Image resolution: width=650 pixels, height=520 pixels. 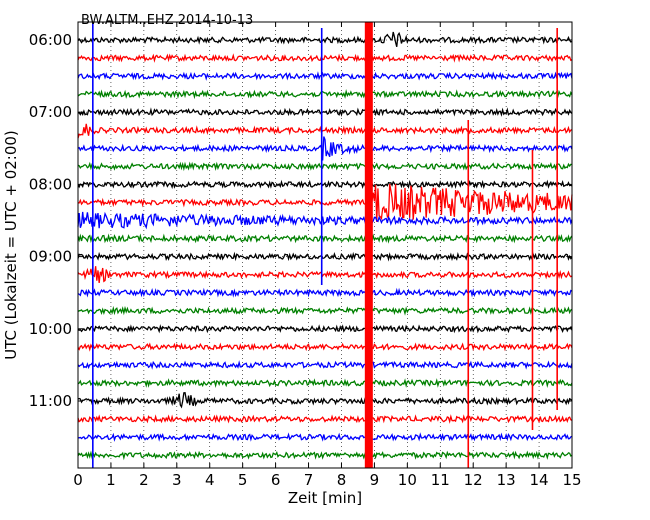 What do you see at coordinates (506, 480) in the screenshot?
I see `x-tick-label: 13` at bounding box center [506, 480].